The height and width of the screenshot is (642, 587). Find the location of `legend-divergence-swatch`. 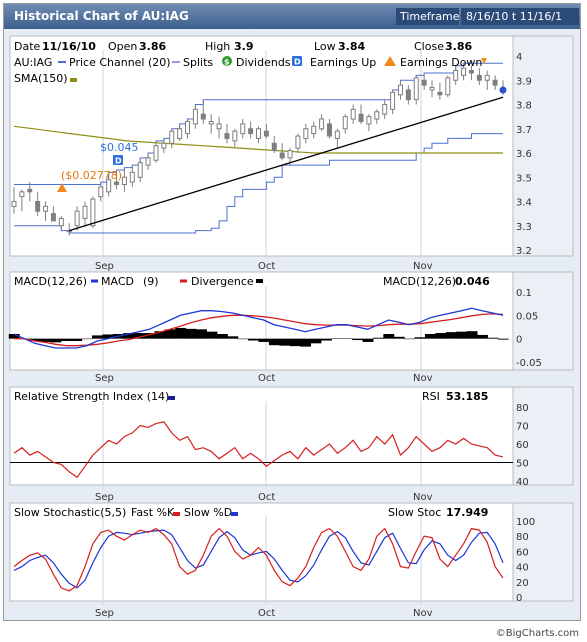

legend-divergence-swatch is located at coordinates (259, 281).